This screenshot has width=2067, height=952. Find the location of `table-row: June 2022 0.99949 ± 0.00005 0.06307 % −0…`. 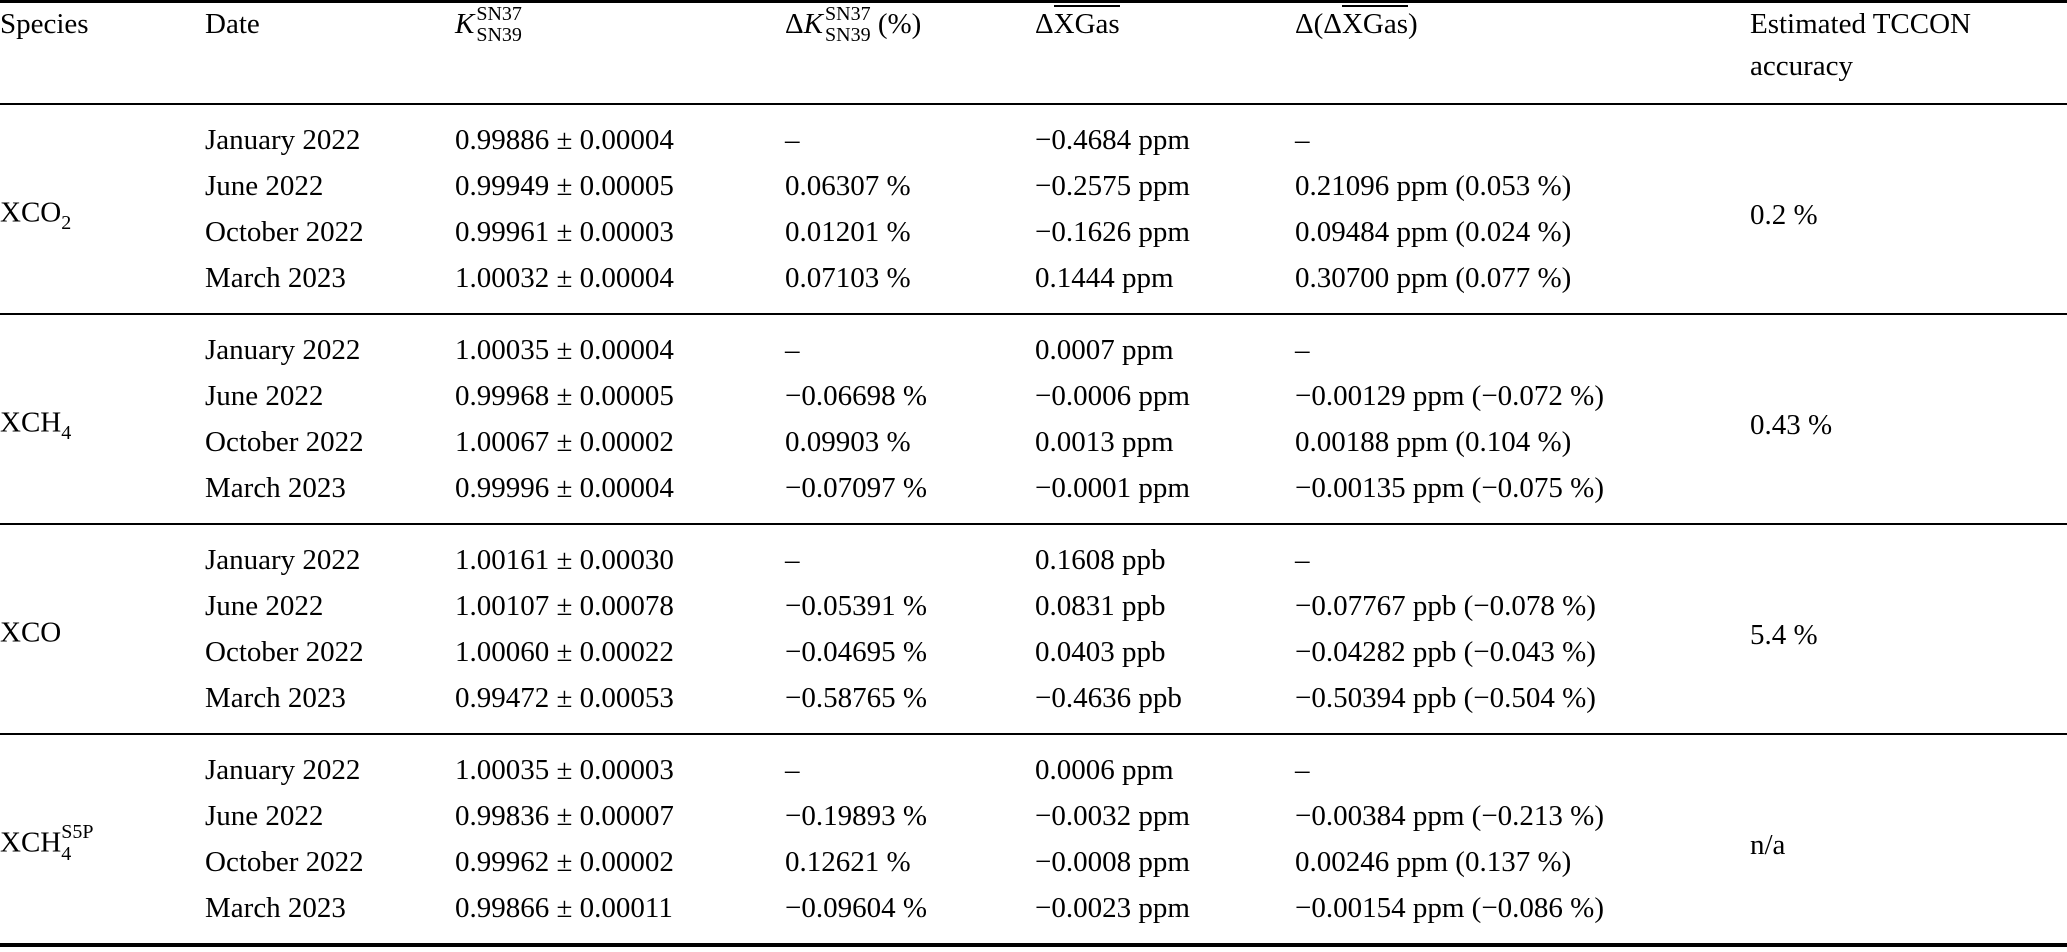

table-row: June 2022 0.99949 ± 0.00005 0.06307 % −0… is located at coordinates (1033, 186).